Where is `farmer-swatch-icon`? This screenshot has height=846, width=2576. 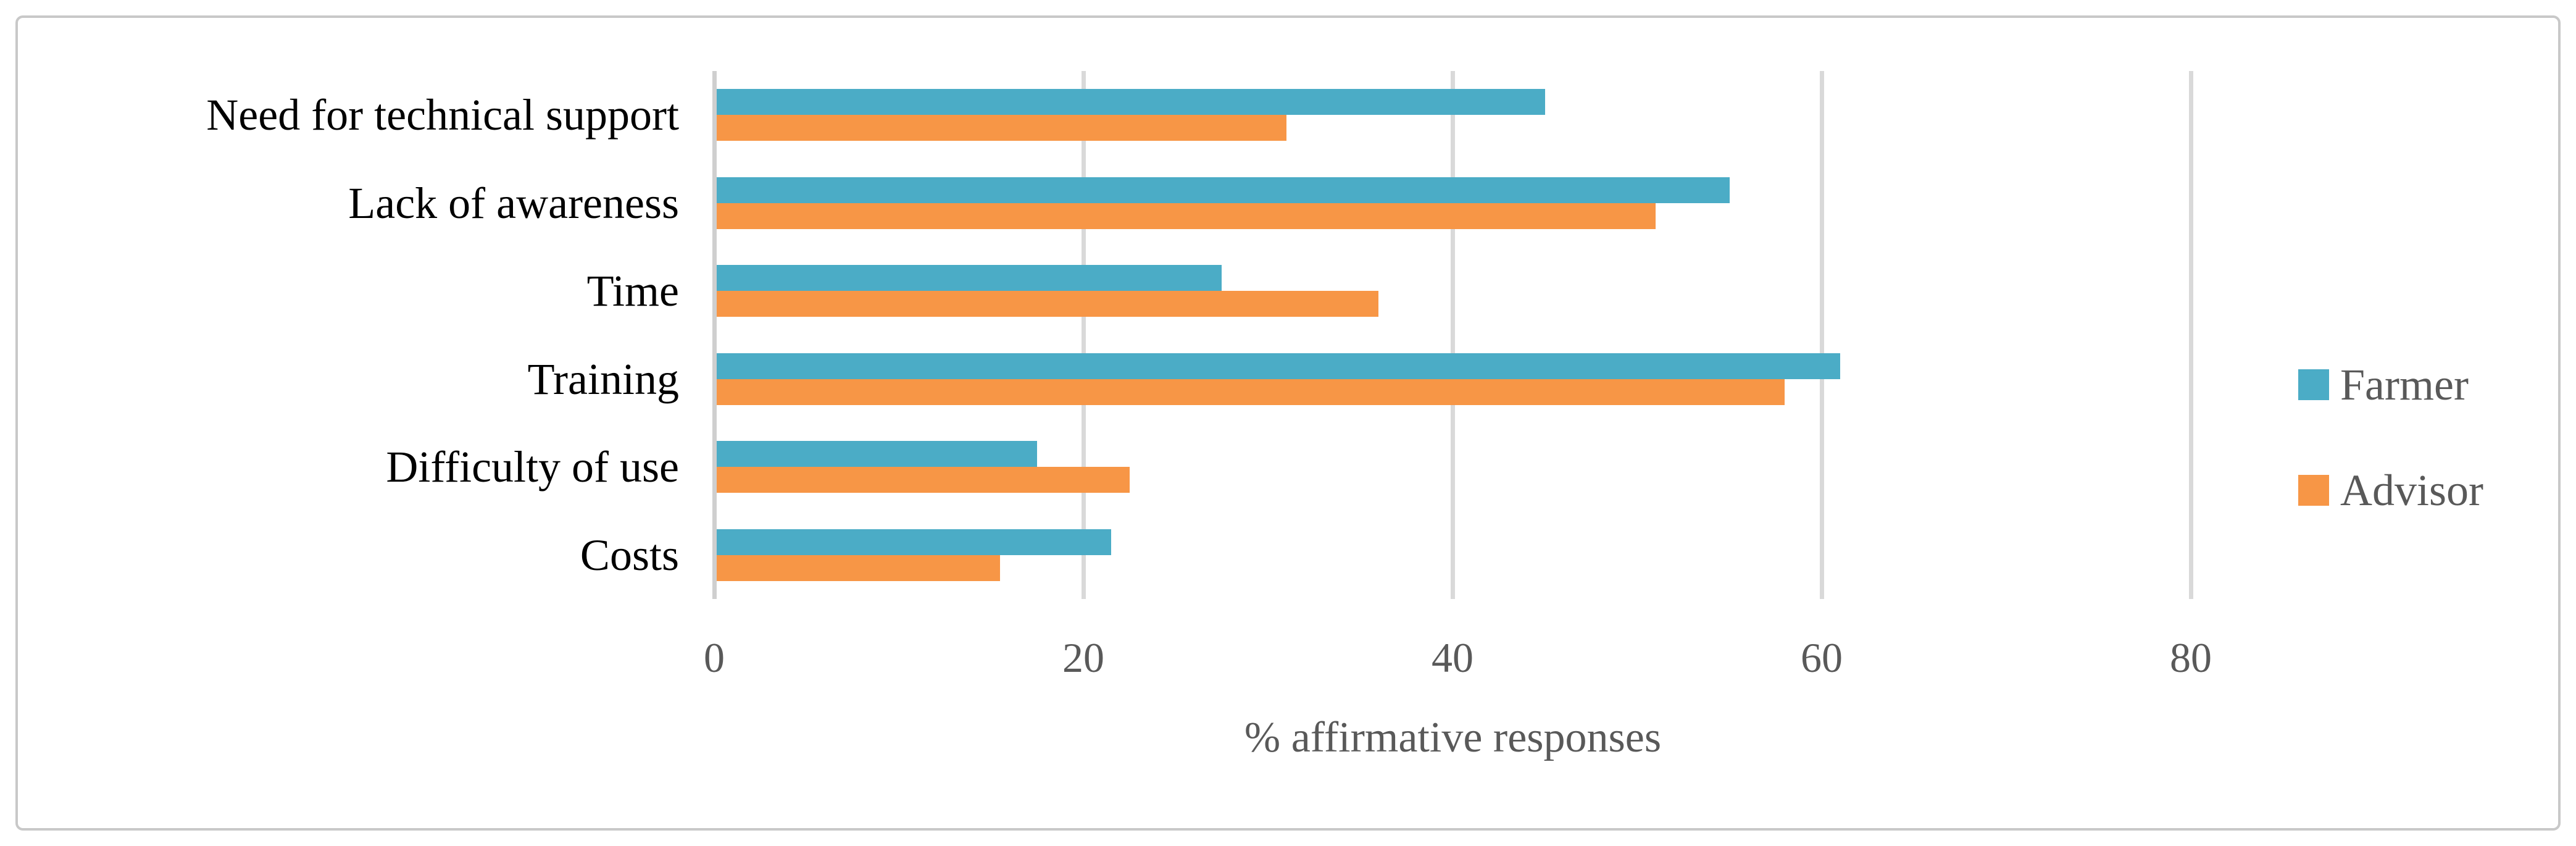
farmer-swatch-icon is located at coordinates (2313, 384).